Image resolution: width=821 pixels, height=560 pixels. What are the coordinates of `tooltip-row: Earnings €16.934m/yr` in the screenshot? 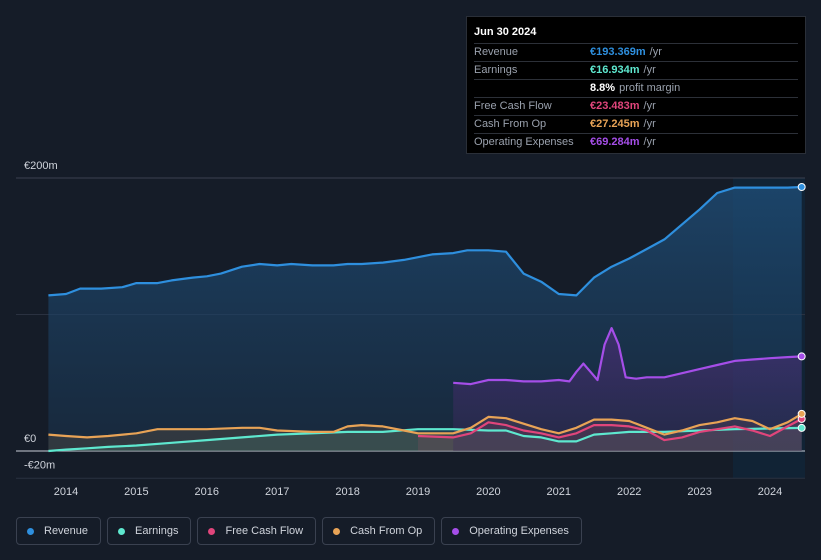 It's located at (636, 70).